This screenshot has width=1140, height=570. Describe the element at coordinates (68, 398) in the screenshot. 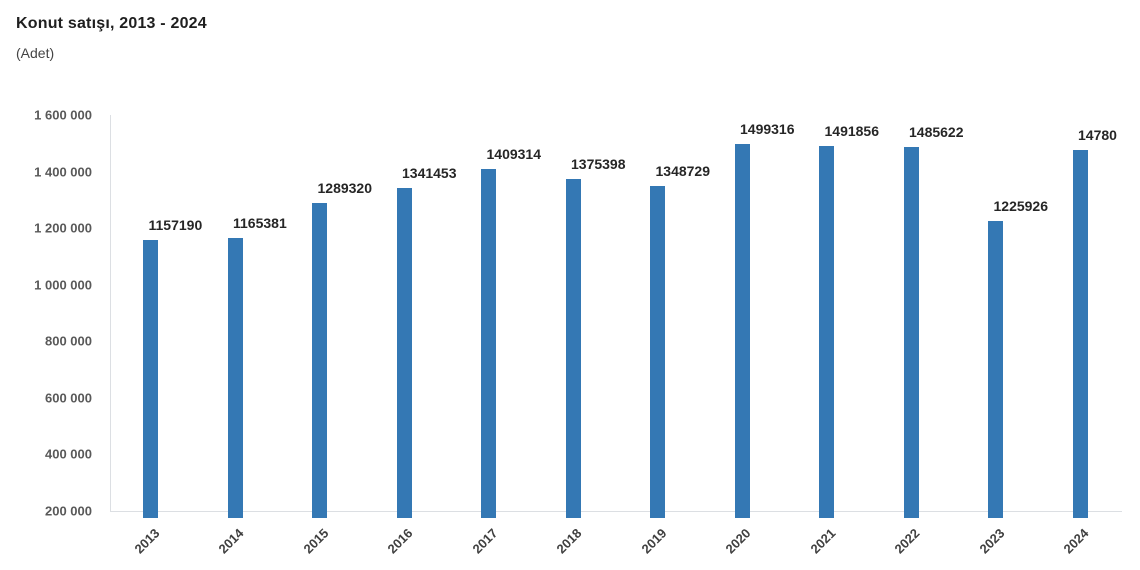

I see `y-axis-tick-label: 600 000` at that location.